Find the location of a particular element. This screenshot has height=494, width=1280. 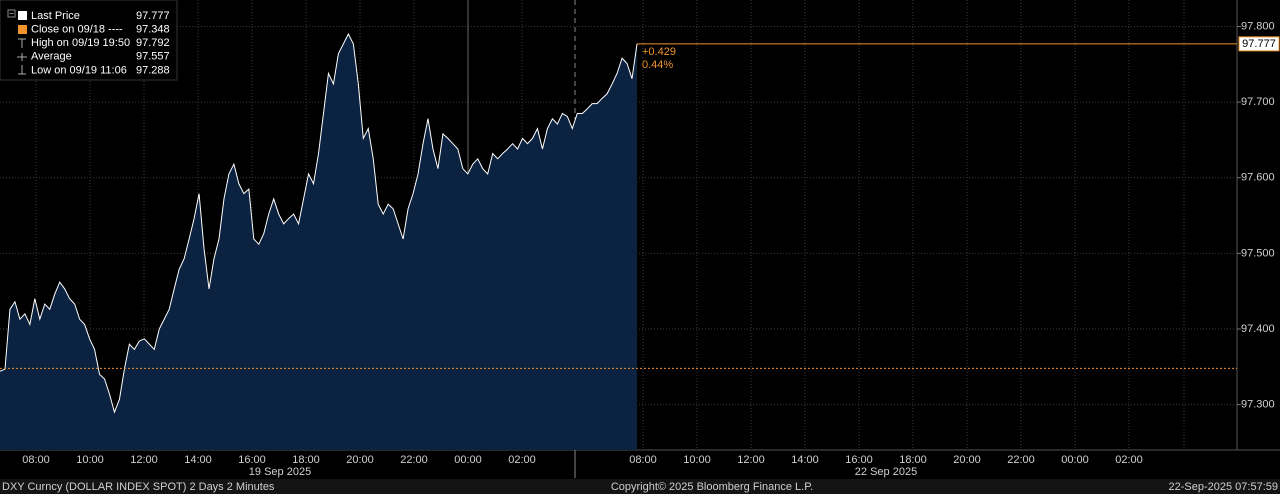

legend-value: 97.288 is located at coordinates (153, 70).